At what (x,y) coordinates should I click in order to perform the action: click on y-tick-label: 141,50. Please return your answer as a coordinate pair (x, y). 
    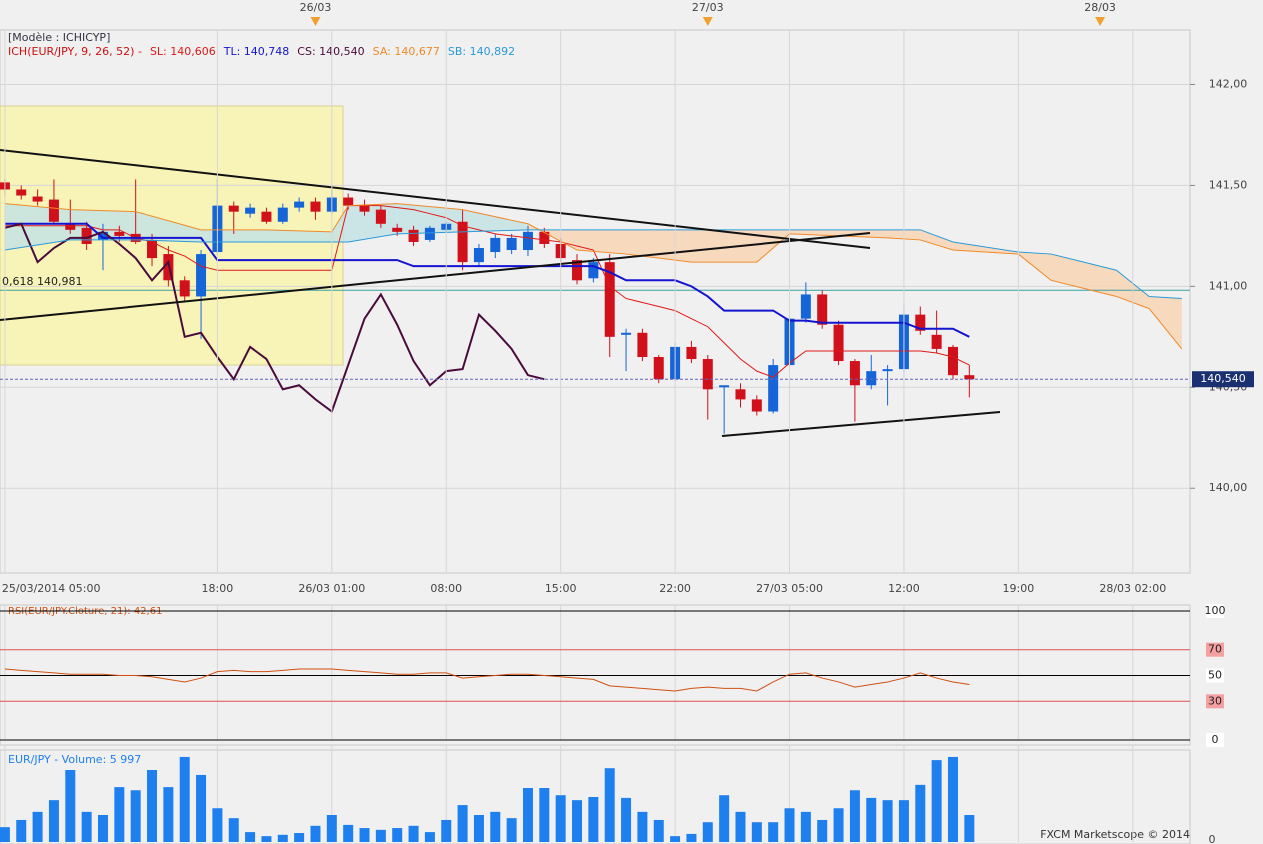
    Looking at the image, I should click on (1228, 184).